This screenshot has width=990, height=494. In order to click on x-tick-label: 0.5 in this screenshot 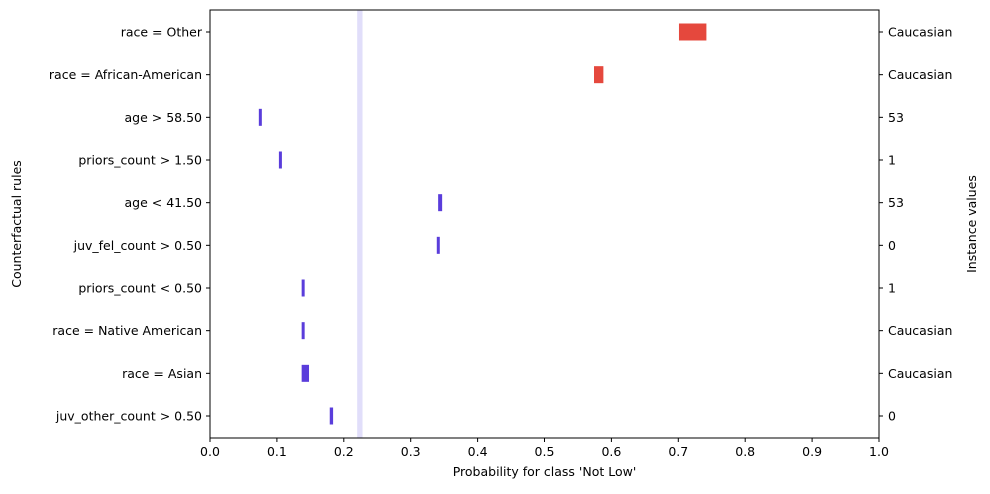, I will do `click(545, 451)`.